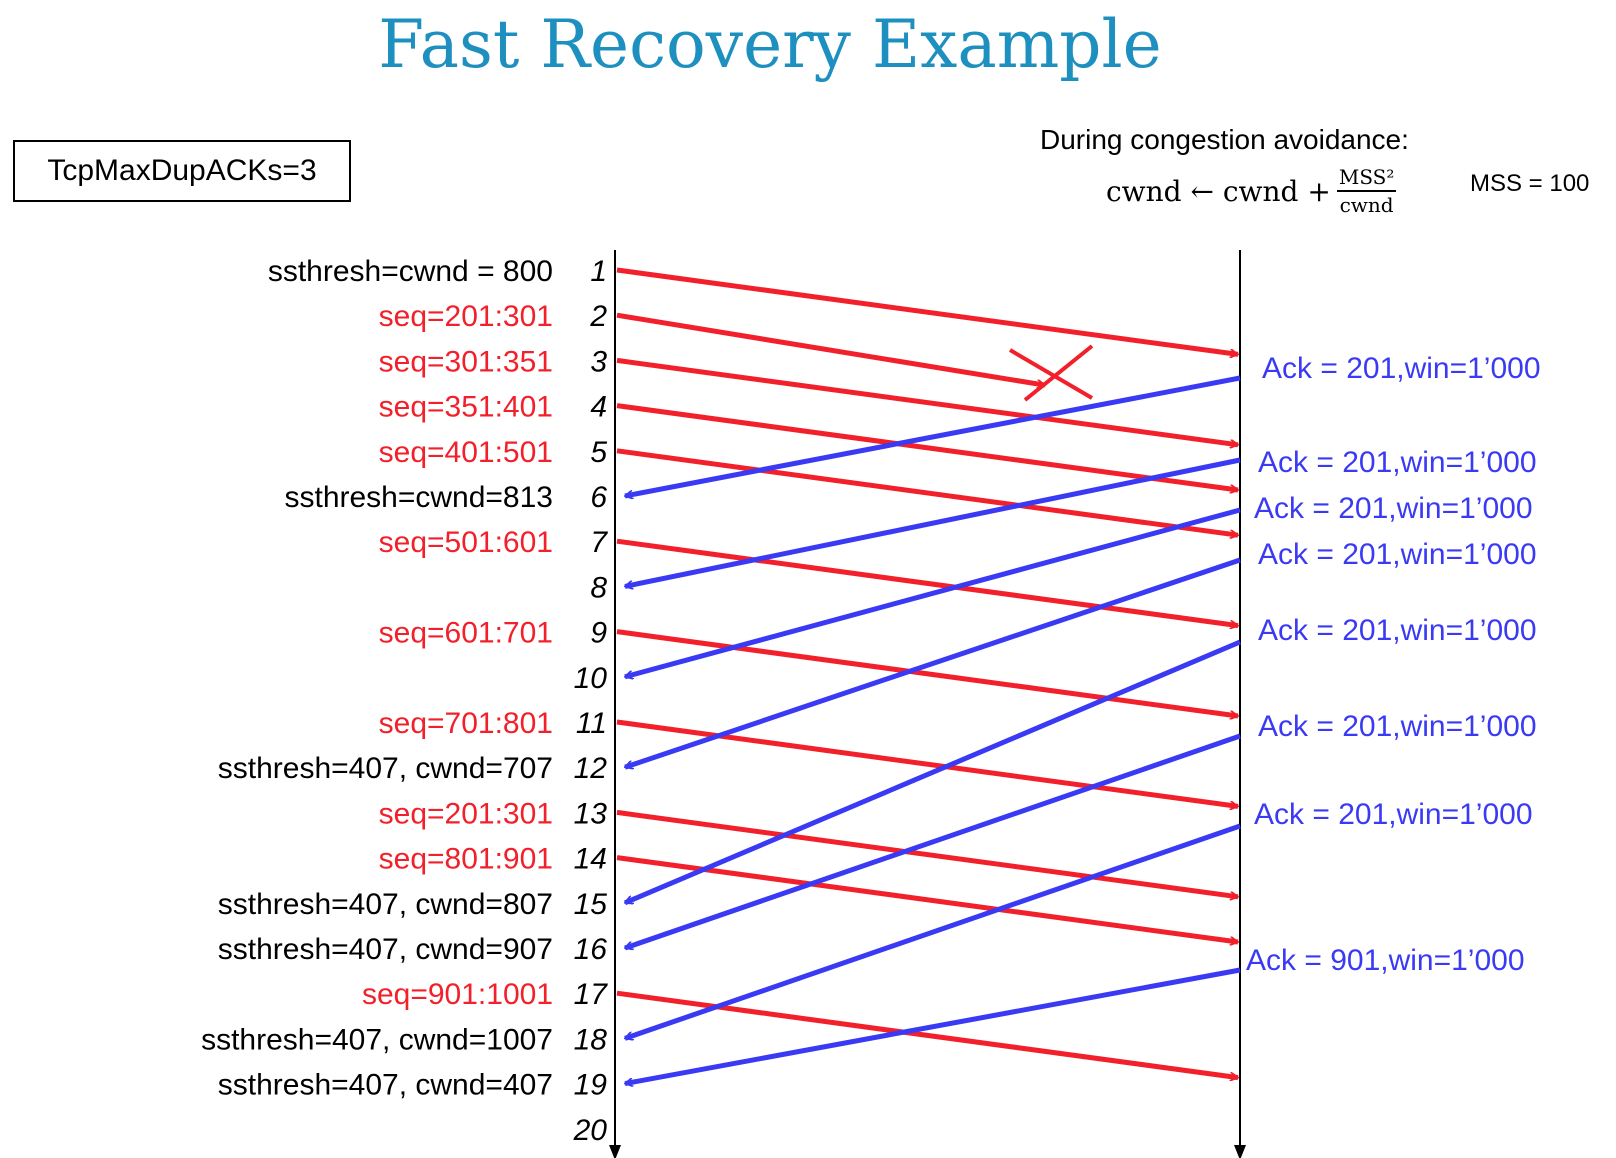 This screenshot has height=1158, width=1616. What do you see at coordinates (1397, 726) in the screenshot?
I see `ack-label-6: Ack = 201,win=1’000` at bounding box center [1397, 726].